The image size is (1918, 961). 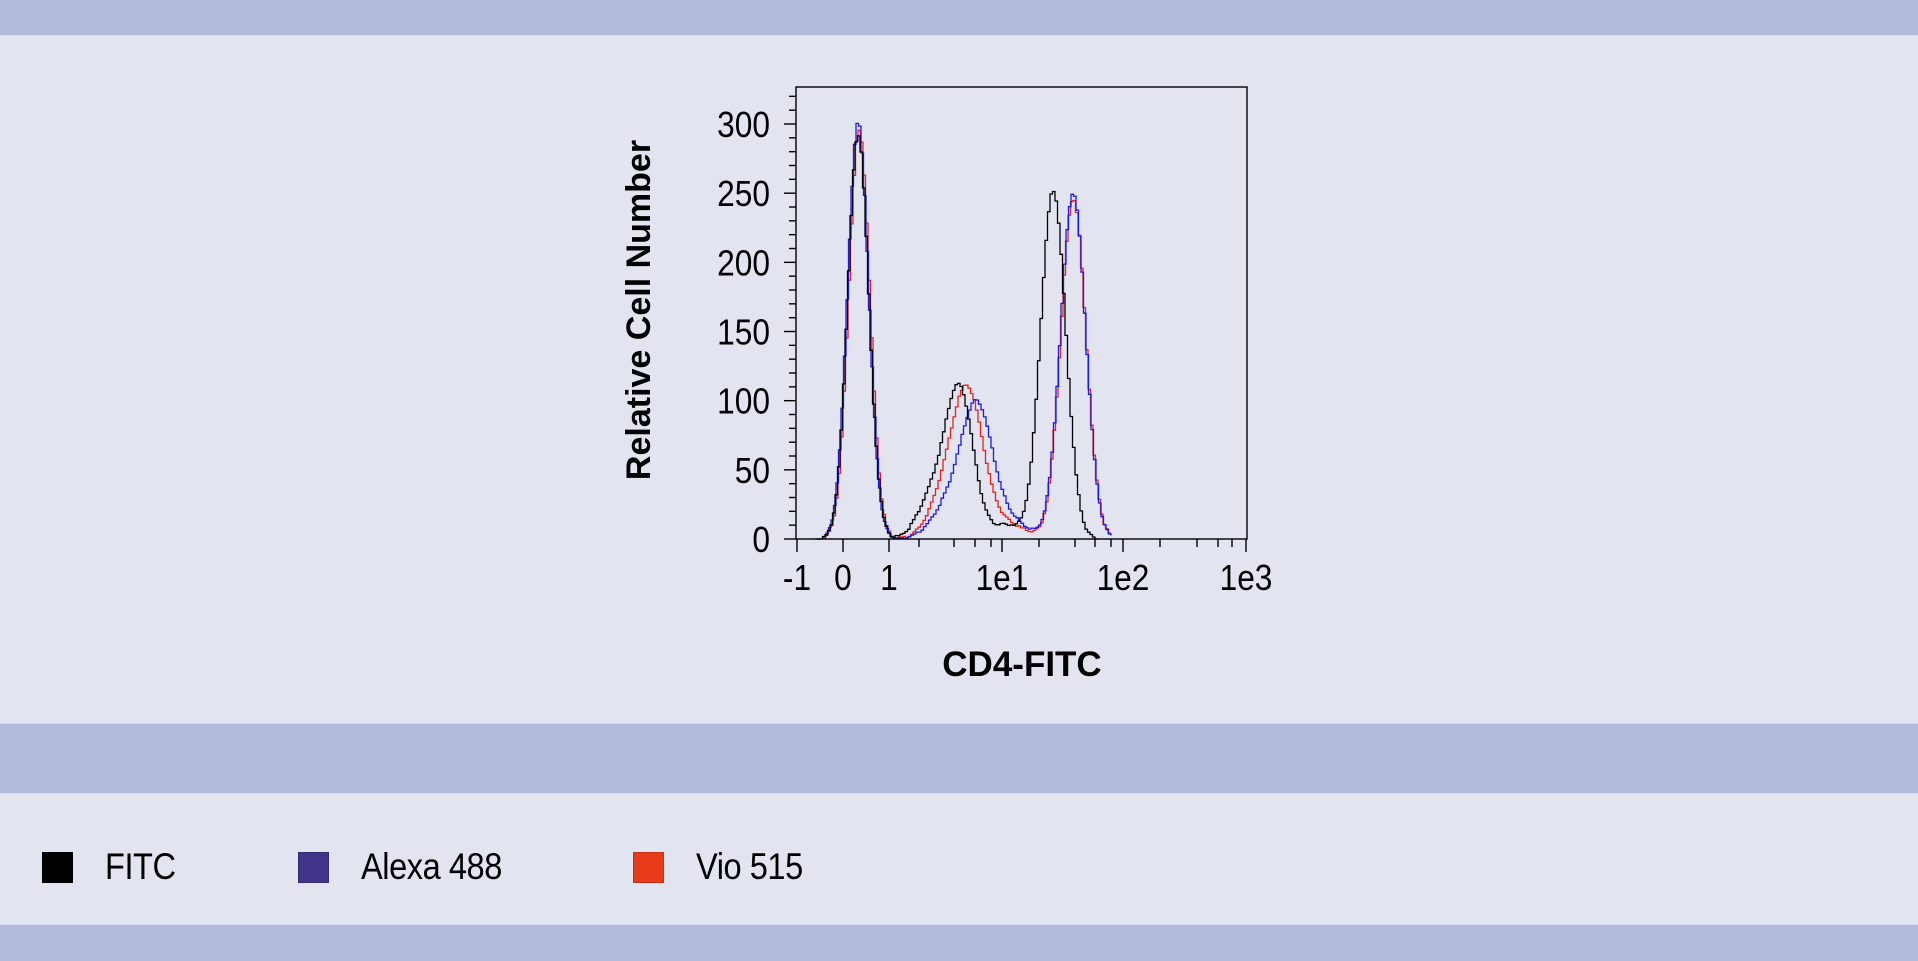 What do you see at coordinates (1246, 578) in the screenshot?
I see `x-tick-label: 1e3` at bounding box center [1246, 578].